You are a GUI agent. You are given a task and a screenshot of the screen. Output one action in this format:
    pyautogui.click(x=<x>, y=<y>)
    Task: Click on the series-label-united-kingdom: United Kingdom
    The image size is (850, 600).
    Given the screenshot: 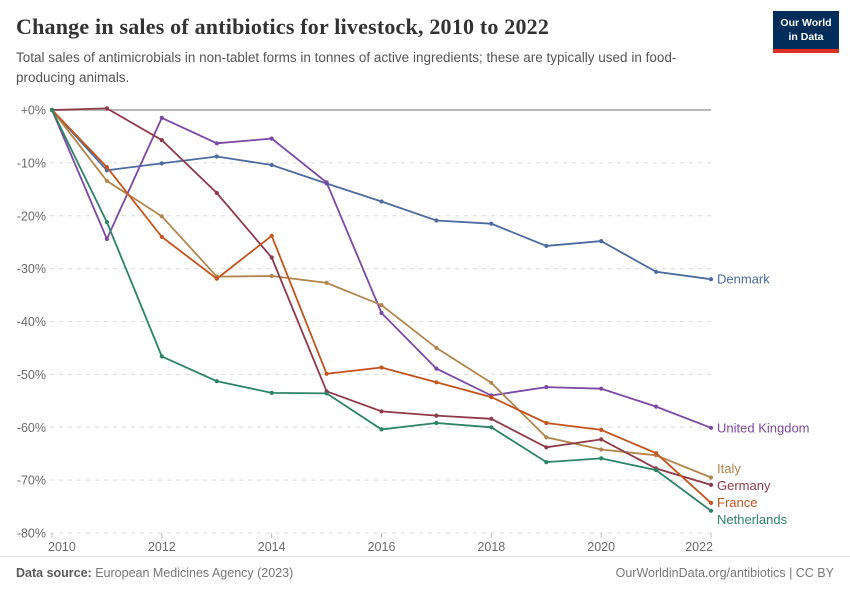 What is the action you would take?
    pyautogui.click(x=763, y=427)
    